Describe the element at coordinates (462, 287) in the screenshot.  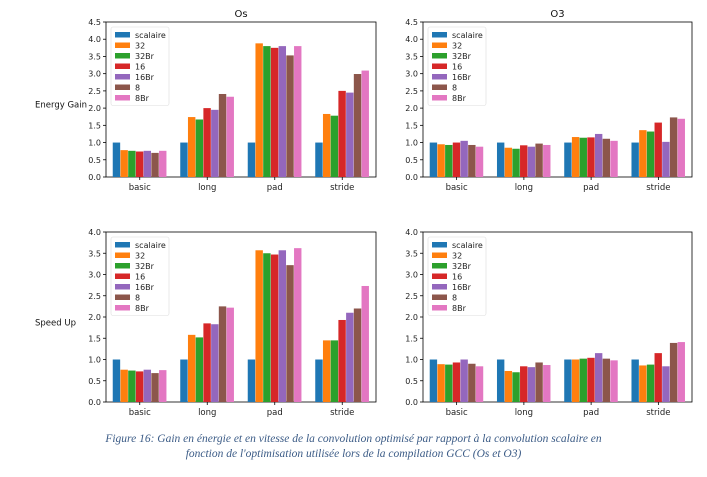
I see `legend-label: 16Br` at that location.